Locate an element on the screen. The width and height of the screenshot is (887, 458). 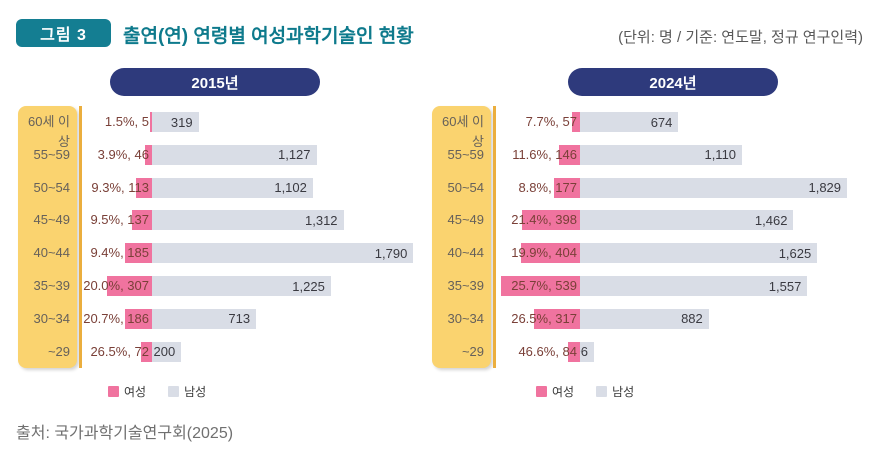
male-bar: 1,127 is located at coordinates (234, 154).